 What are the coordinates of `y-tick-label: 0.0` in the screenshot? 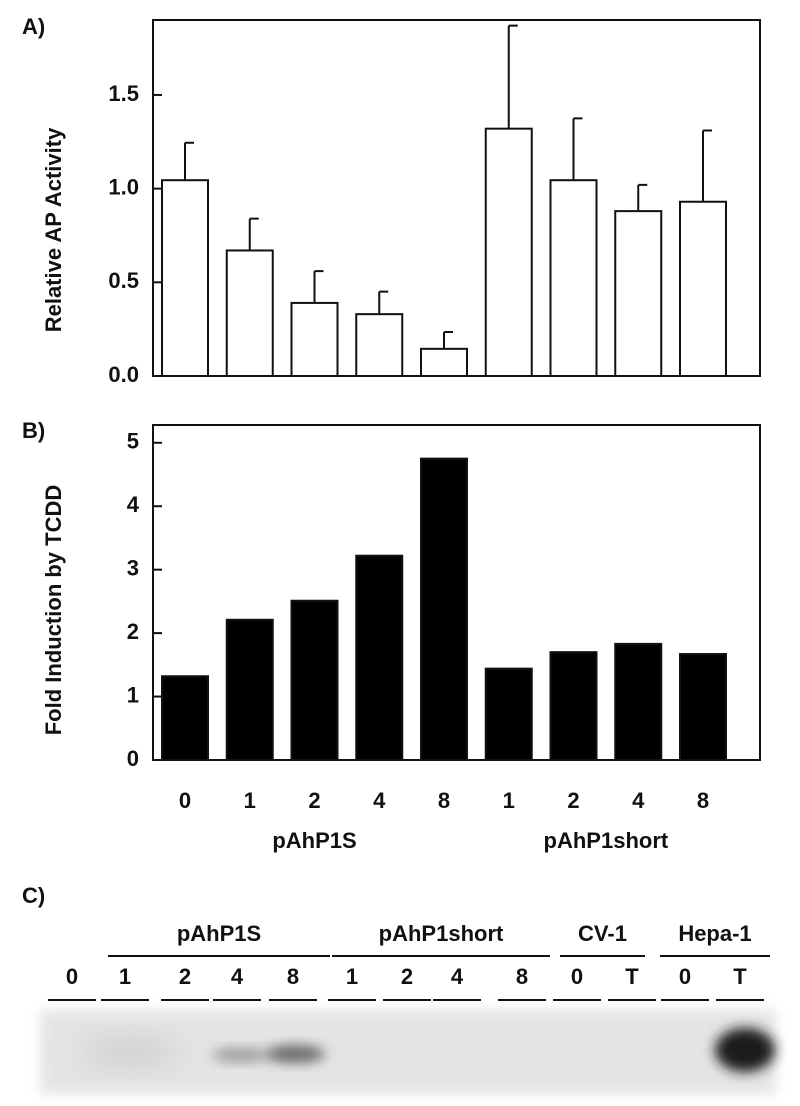 It's located at (123, 374).